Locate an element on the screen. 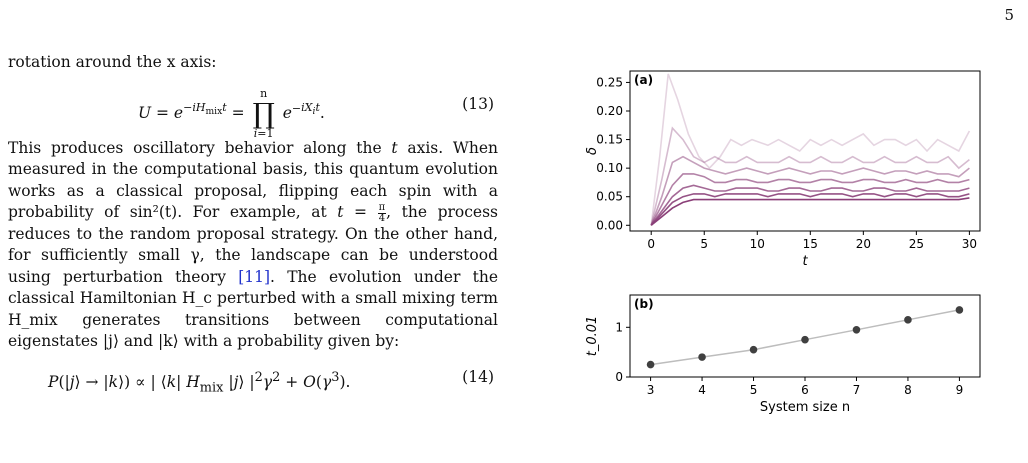 This screenshot has width=1028, height=463. panel-a-xtick-label: 0 is located at coordinates (651, 244).